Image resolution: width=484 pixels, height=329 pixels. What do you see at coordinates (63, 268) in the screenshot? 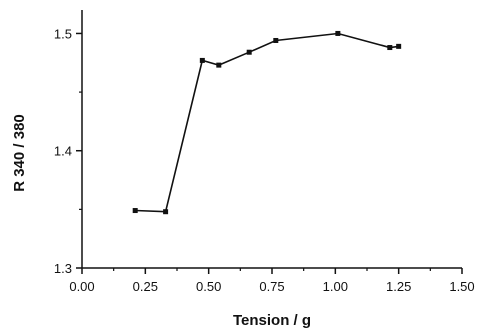
I see `y-tick-label: 1.3` at bounding box center [63, 268].